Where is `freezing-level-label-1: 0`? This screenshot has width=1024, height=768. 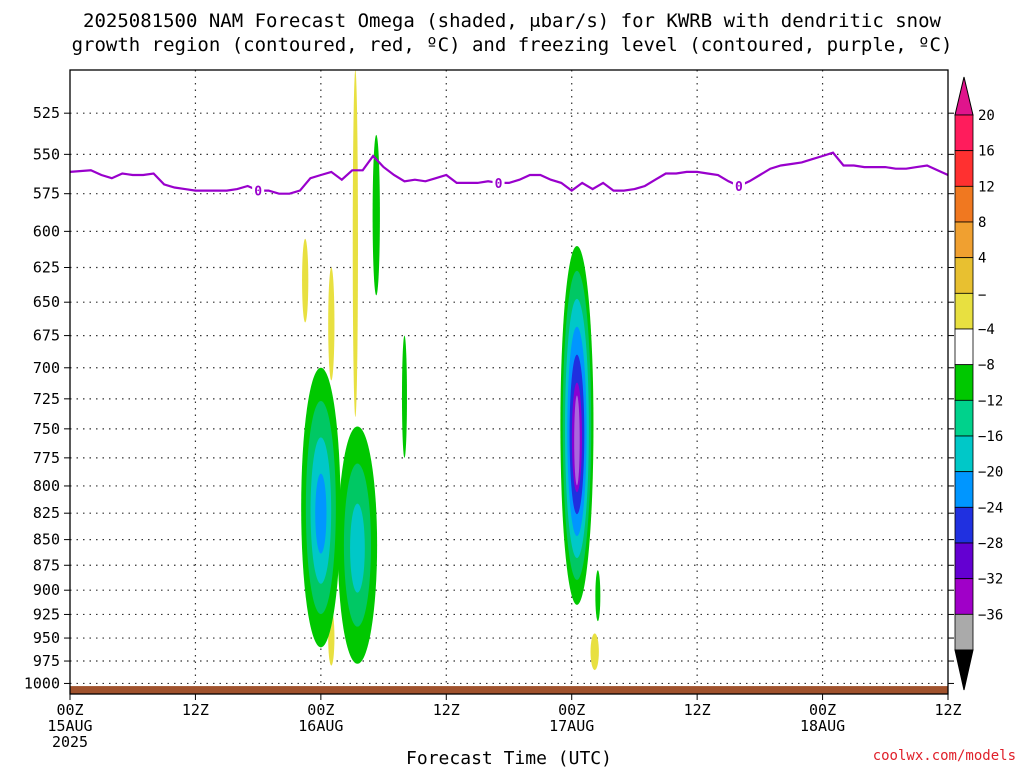 freezing-level-label-1: 0 is located at coordinates (499, 184).